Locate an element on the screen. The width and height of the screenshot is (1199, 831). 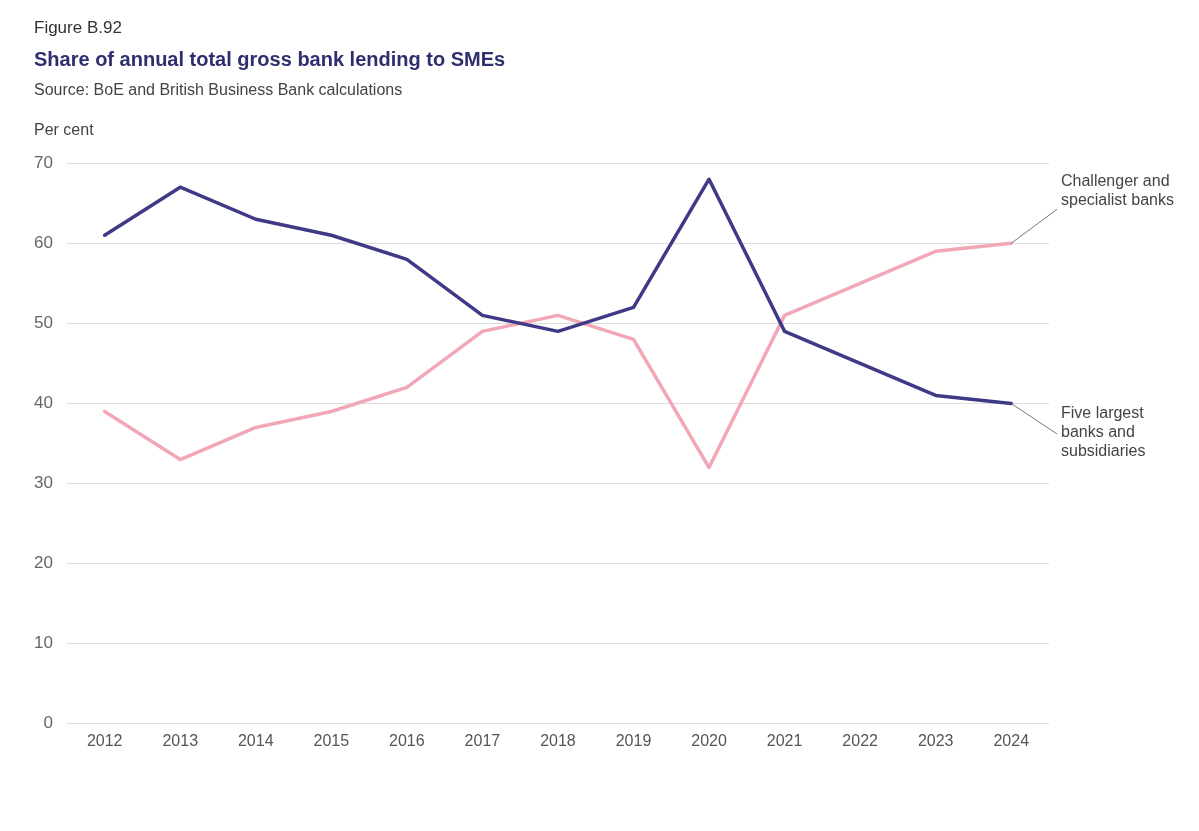
source-note: Source: BoE and British Business Bank calculations is located at coordinates (219, 90).